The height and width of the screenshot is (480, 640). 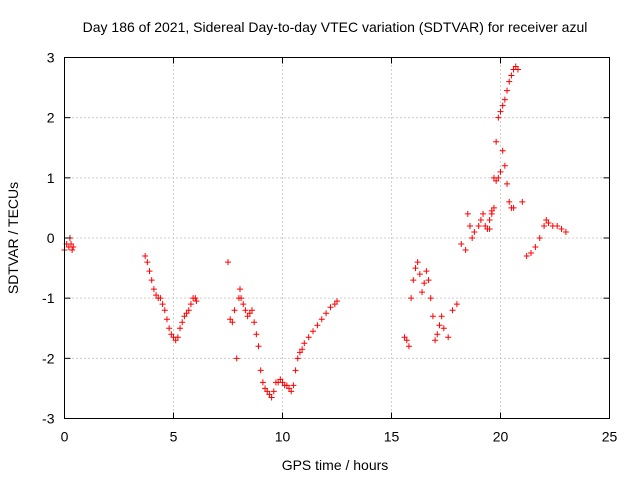 What do you see at coordinates (174, 437) in the screenshot?
I see `x-tick-label: 5` at bounding box center [174, 437].